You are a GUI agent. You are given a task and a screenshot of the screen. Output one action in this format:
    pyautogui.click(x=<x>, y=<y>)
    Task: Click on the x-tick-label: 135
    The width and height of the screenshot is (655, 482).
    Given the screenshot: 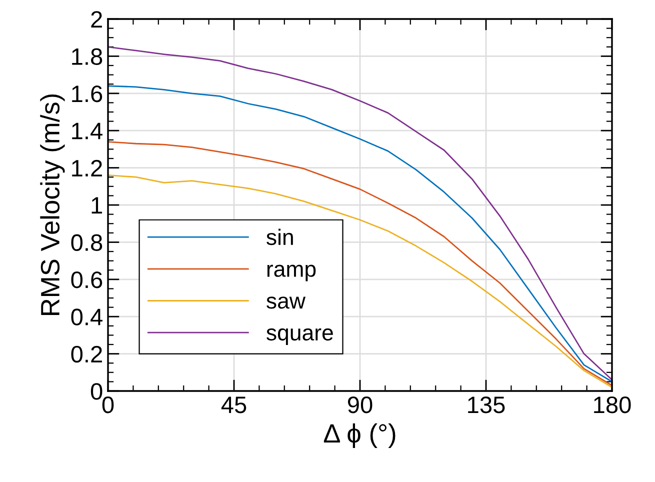 What is the action you would take?
    pyautogui.click(x=486, y=405)
    